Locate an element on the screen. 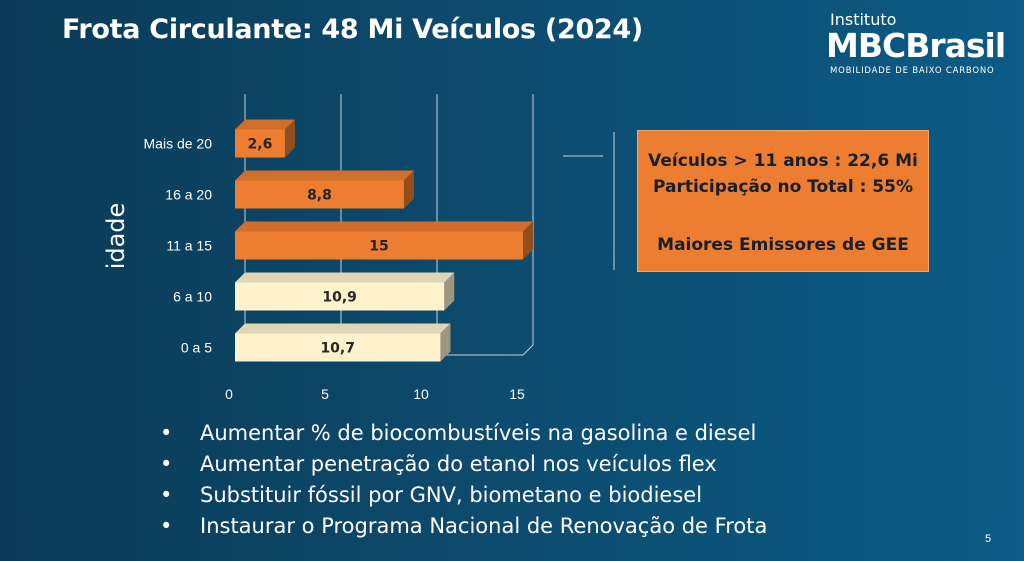 The image size is (1024, 561). x-tick-label: 0 is located at coordinates (229, 394).